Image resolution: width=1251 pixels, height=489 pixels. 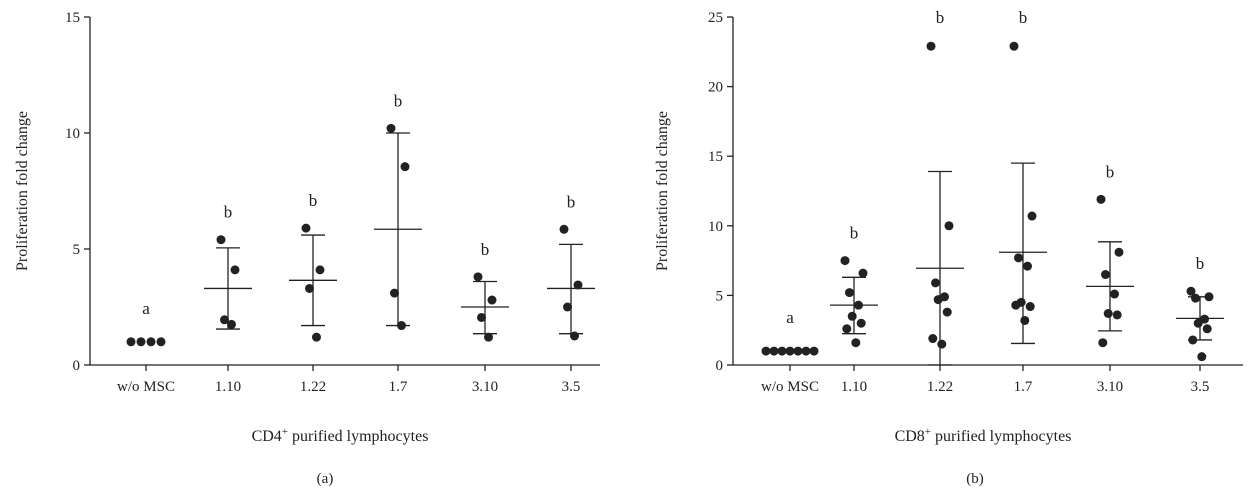 I want to click on x-axis-title-main: CD8, so click(x=910, y=436).